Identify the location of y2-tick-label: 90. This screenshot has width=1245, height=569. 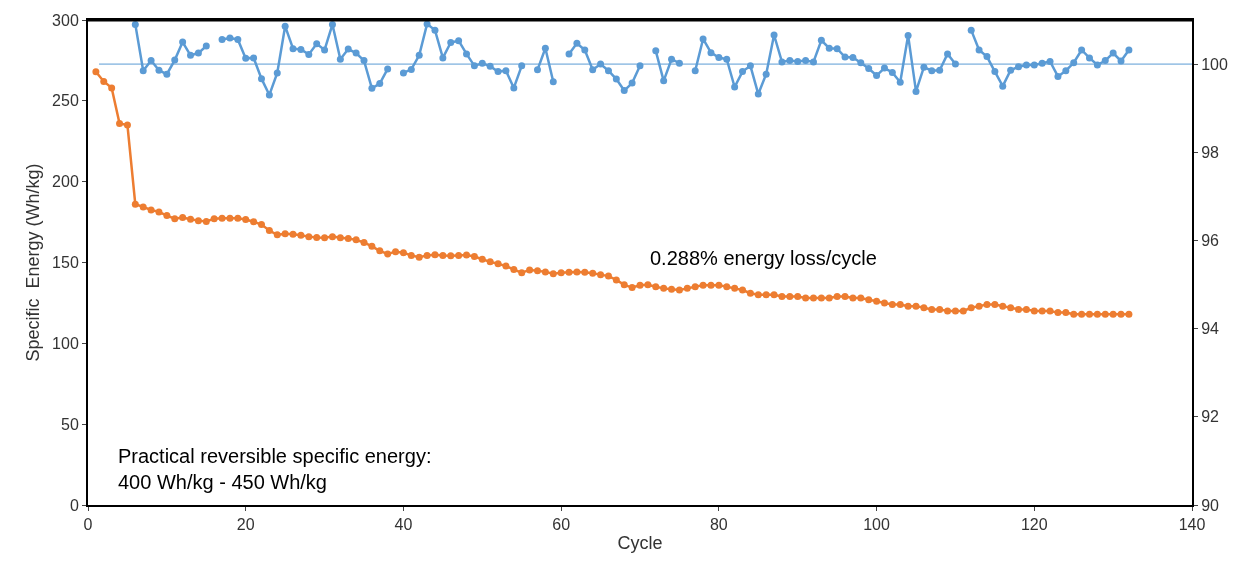
(1210, 505).